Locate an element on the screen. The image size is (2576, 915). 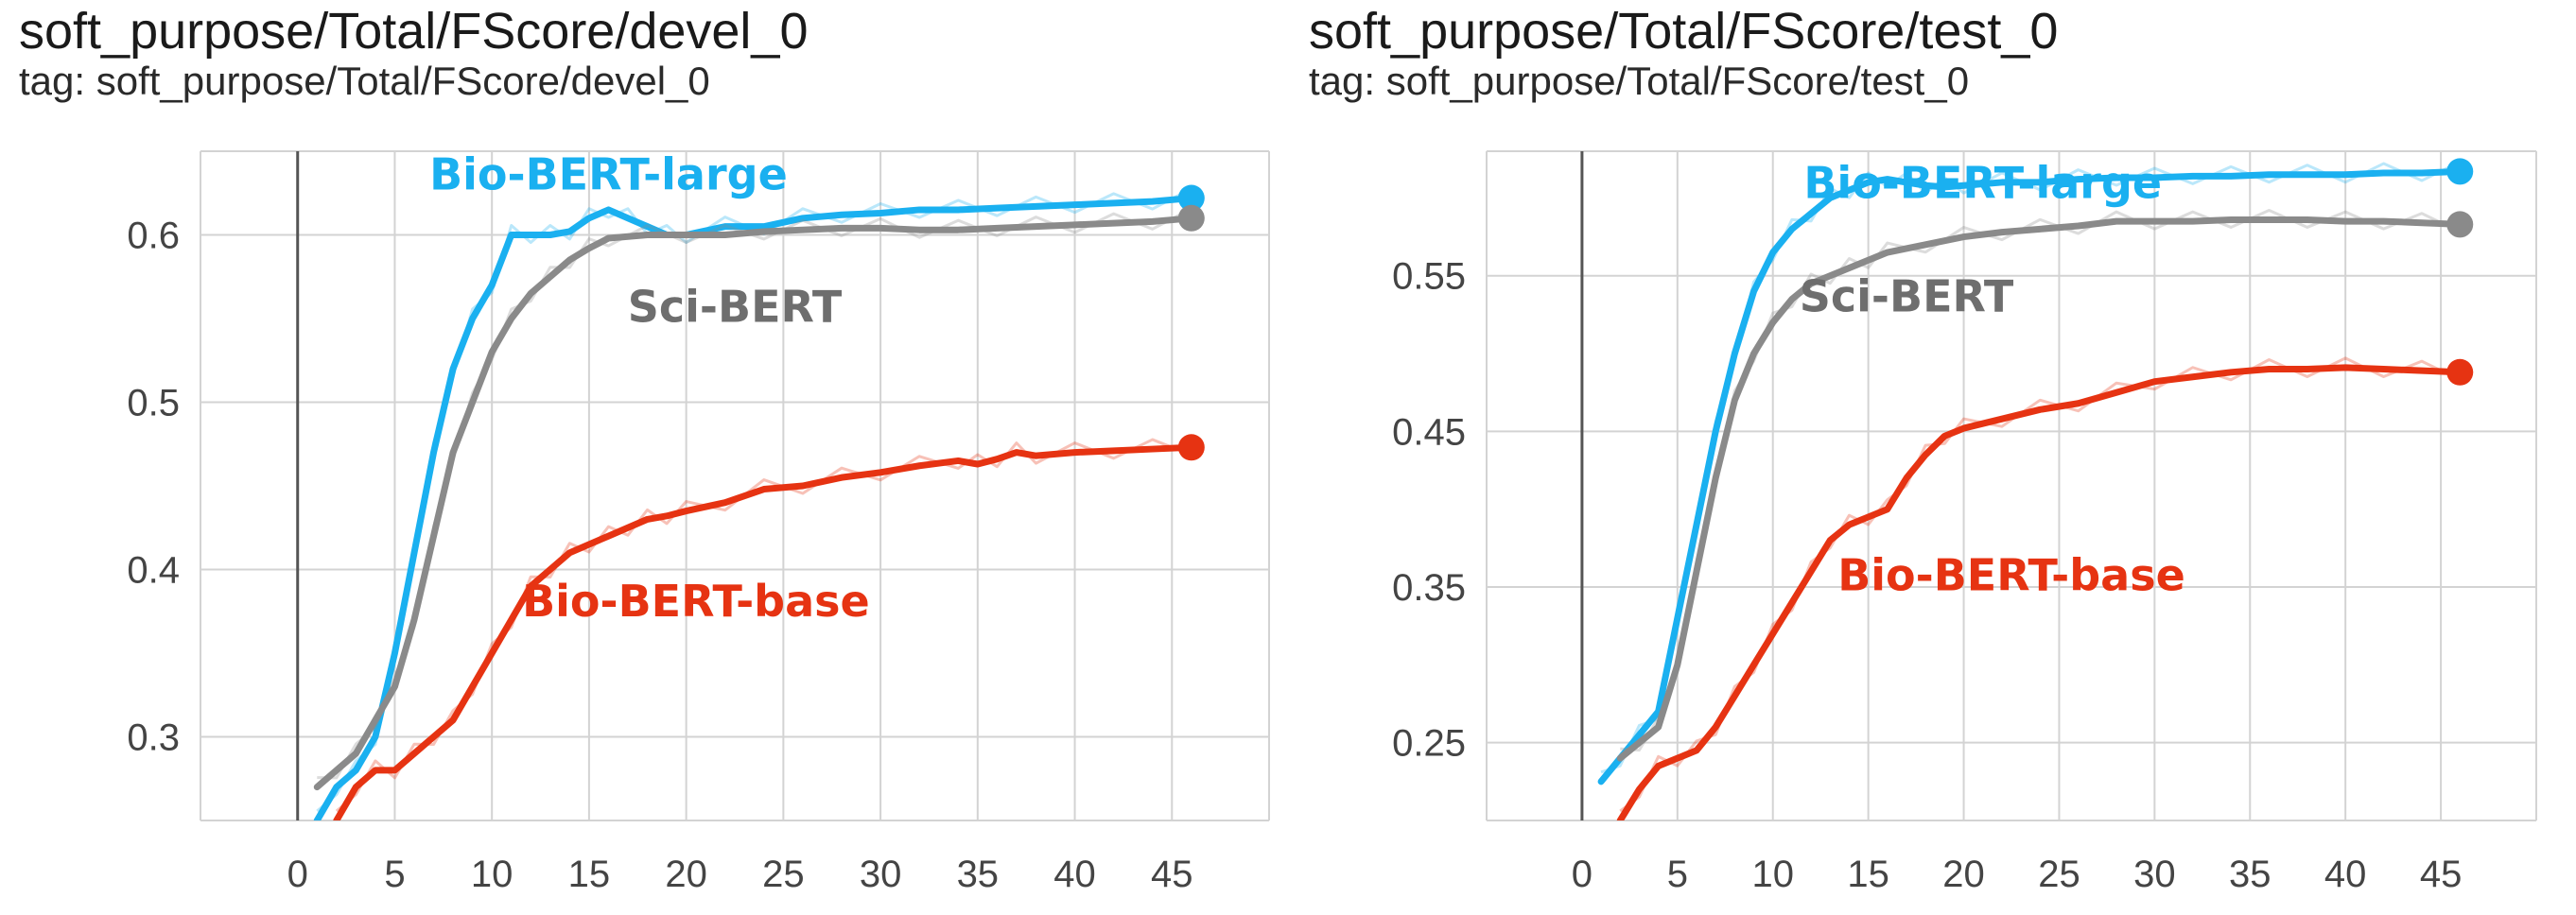
chart-title: soft_purpose/Total/FScore/test_0 is located at coordinates (1684, 31).